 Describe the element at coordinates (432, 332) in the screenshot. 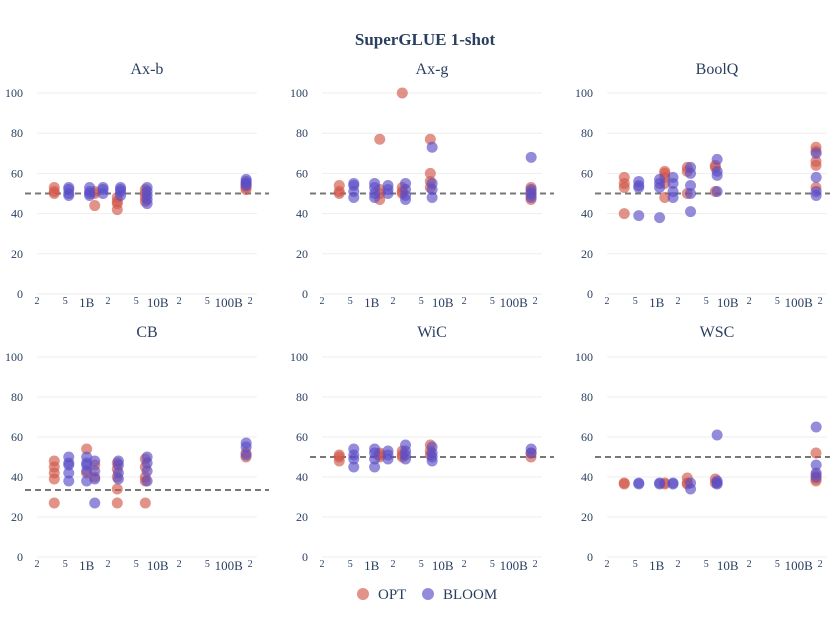

I see `panel-title: WiC` at that location.